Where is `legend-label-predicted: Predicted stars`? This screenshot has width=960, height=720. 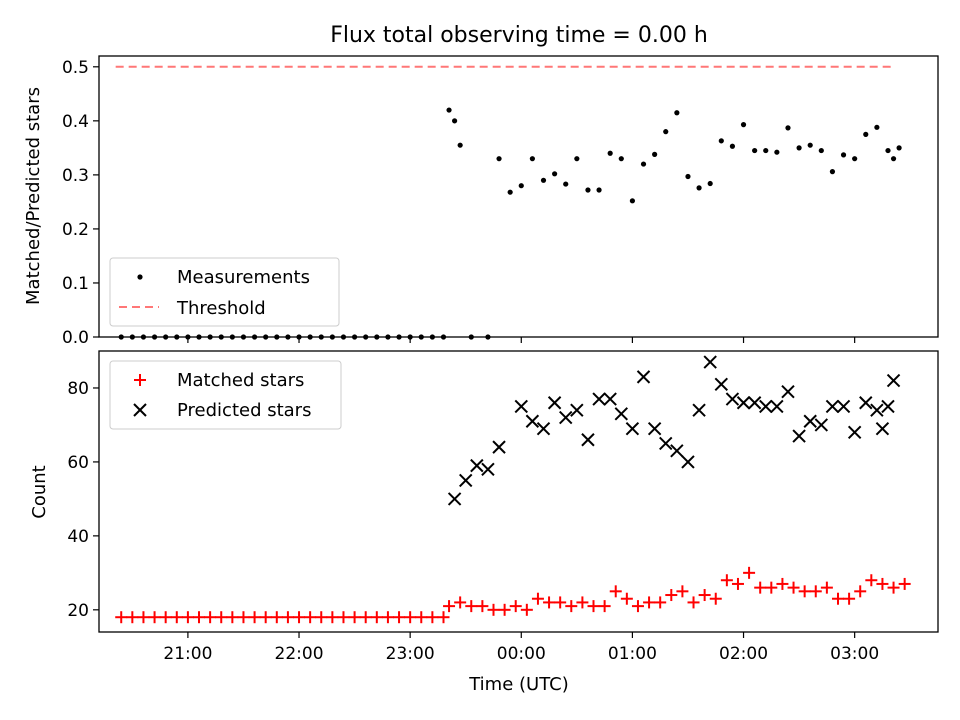 legend-label-predicted: Predicted stars is located at coordinates (244, 410).